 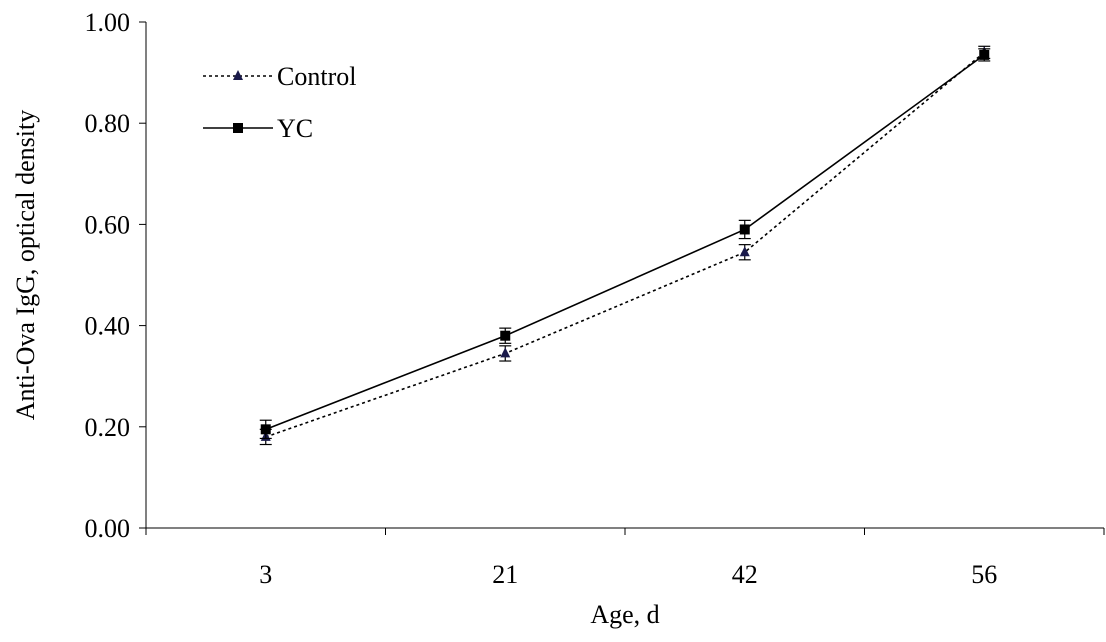 I want to click on x-tick-label: 42, so click(x=745, y=574).